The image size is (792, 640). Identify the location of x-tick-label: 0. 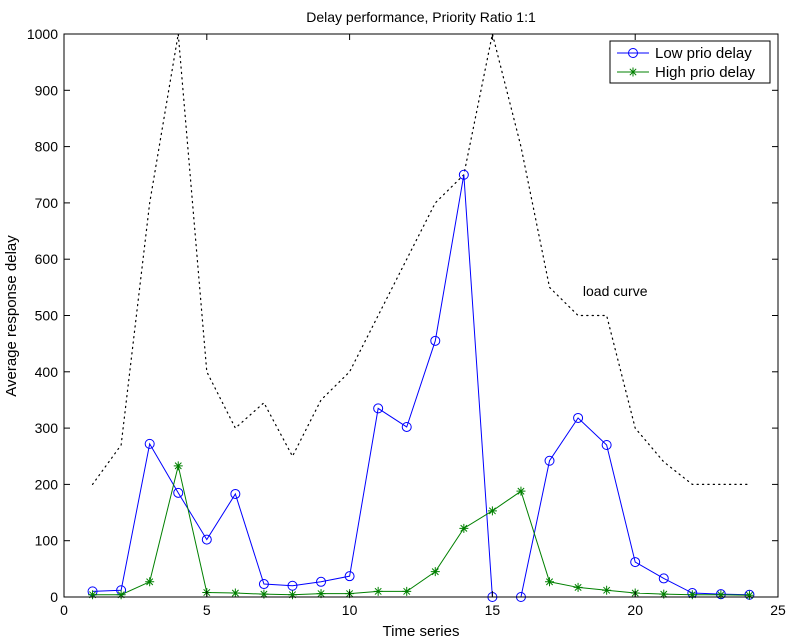
(64, 610).